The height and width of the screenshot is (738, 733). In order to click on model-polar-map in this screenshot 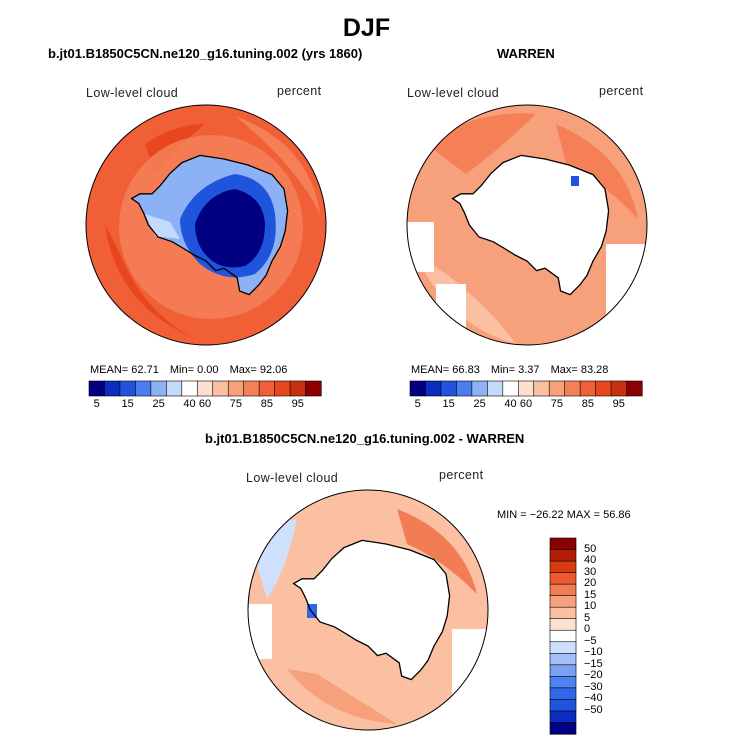, I will do `click(206, 225)`.